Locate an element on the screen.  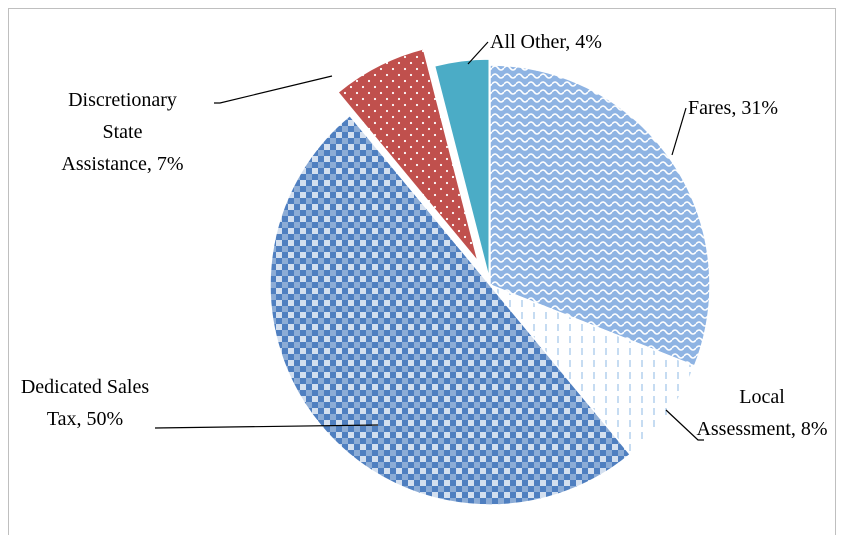
data-label: Fares, 31% is located at coordinates (733, 108).